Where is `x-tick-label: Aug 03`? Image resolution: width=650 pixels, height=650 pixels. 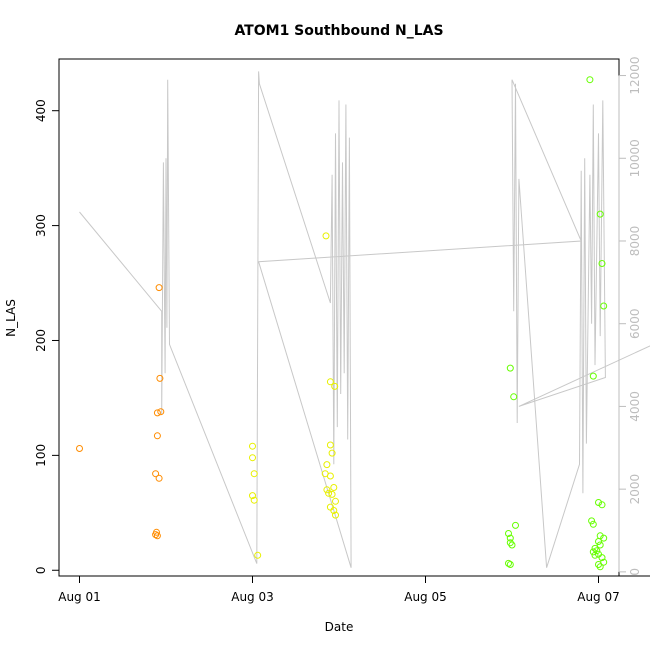
x-tick-label: Aug 03 is located at coordinates (252, 597).